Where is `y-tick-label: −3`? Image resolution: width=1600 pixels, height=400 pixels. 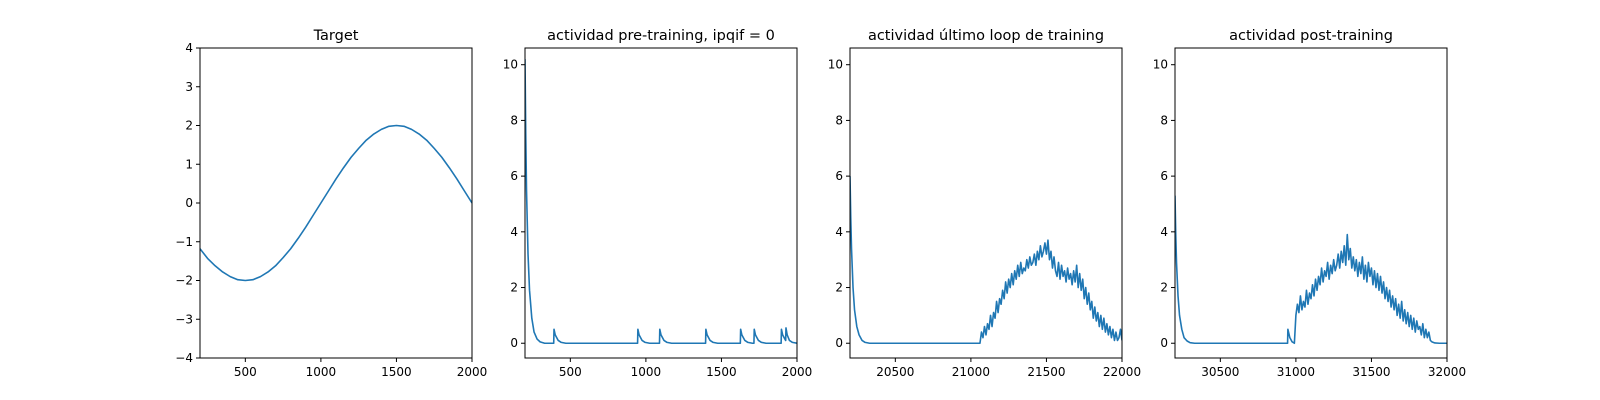
y-tick-label: −3 is located at coordinates (184, 319).